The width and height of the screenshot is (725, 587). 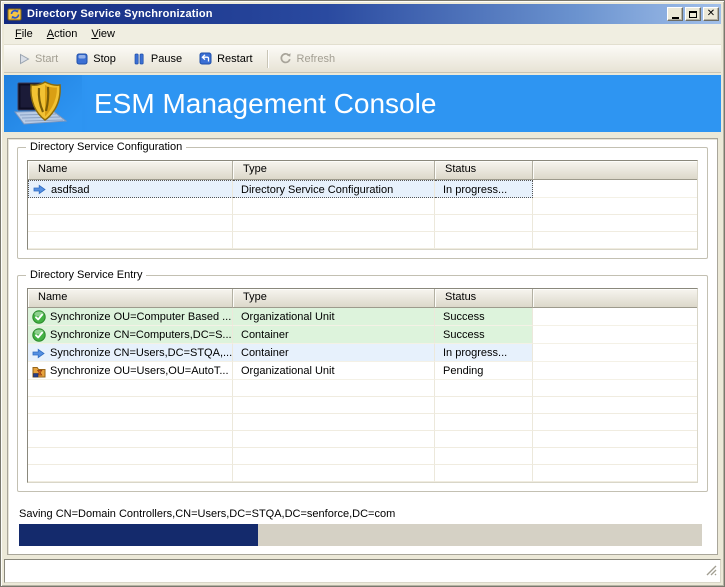 I want to click on esm-console-icon, so click(x=43, y=103).